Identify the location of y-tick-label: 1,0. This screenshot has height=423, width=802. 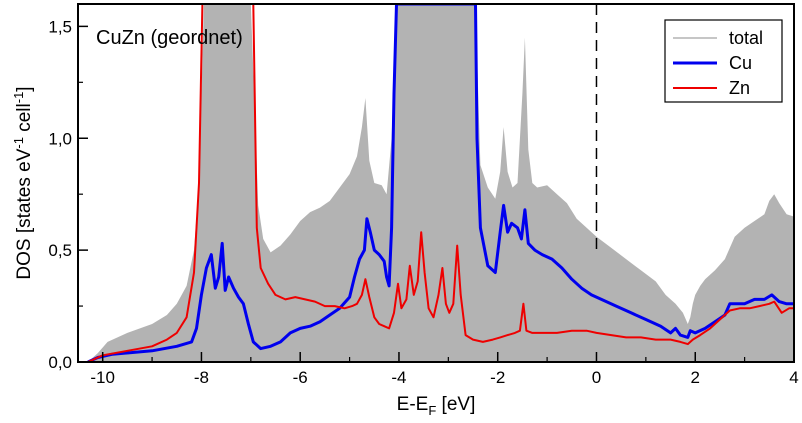
(60, 138).